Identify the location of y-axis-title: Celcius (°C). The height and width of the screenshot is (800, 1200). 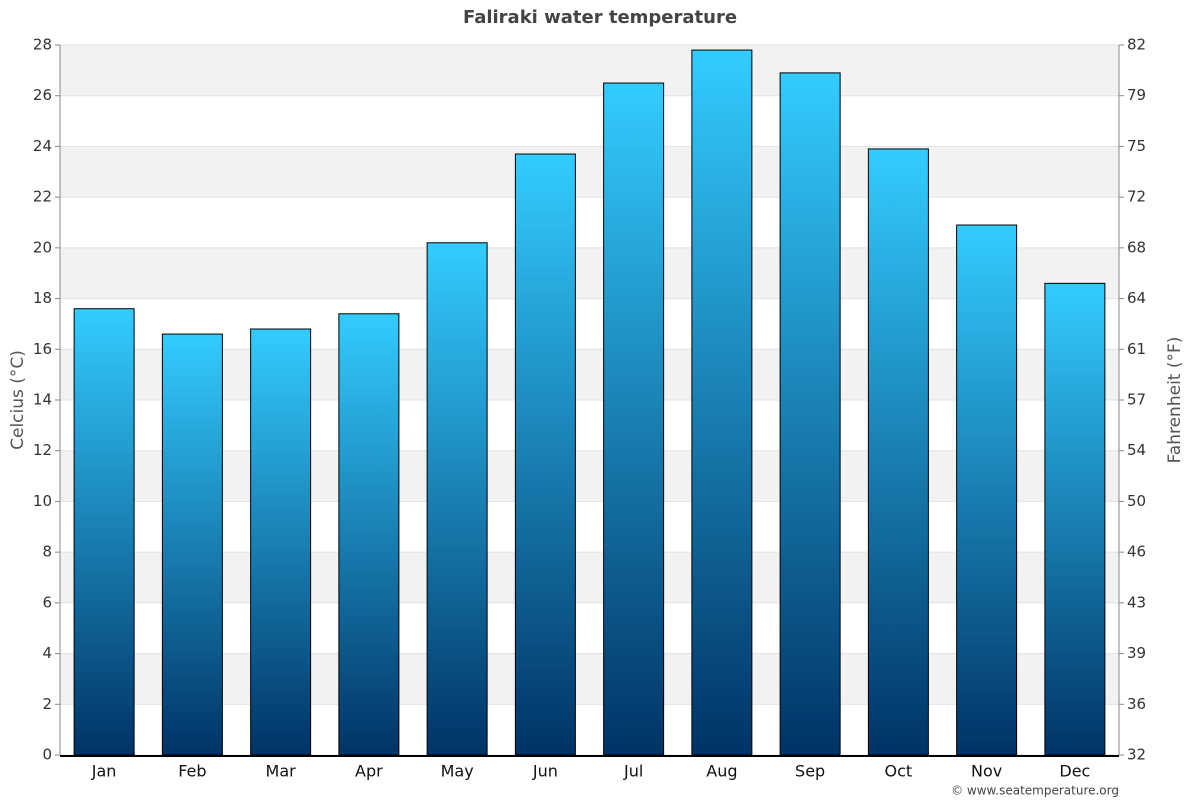
(18, 400).